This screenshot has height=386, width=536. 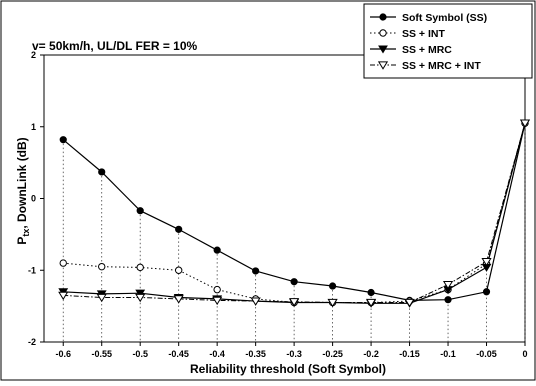 I want to click on x-tick-label: -0.6, so click(x=63, y=354).